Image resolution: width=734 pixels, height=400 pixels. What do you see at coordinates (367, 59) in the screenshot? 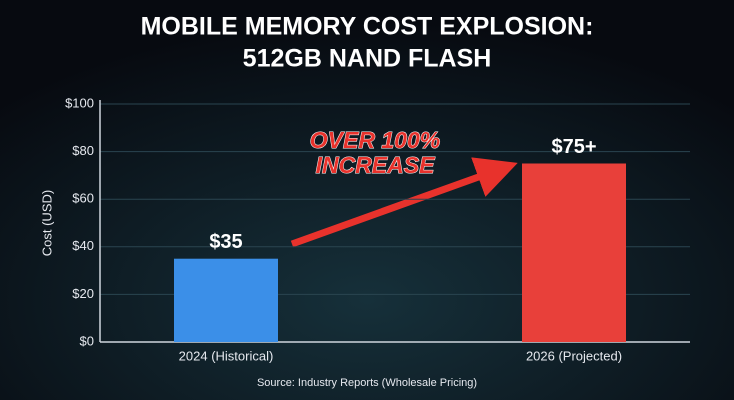
I see `chart-title: 512GB NAND FLASH` at bounding box center [367, 59].